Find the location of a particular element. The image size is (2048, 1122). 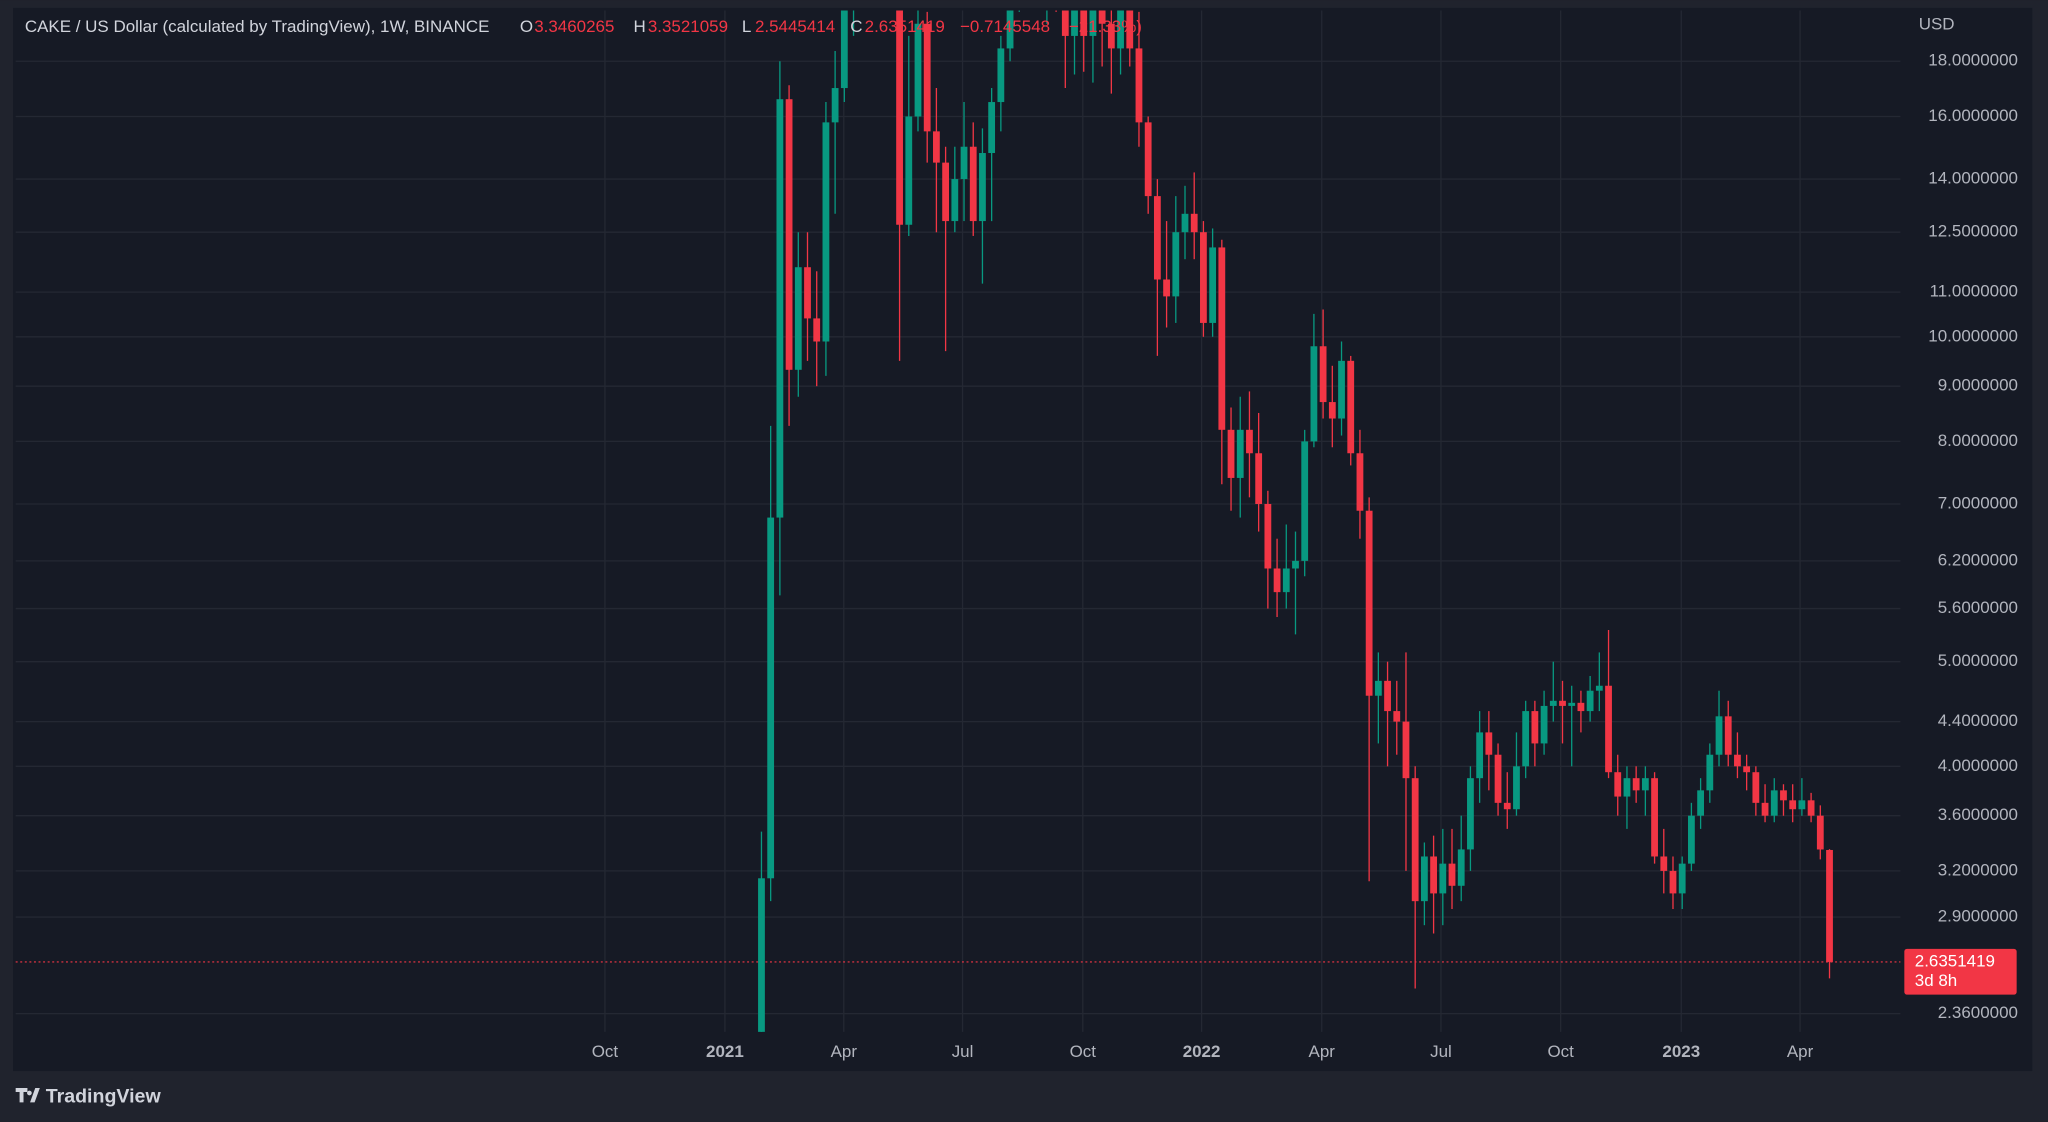

y-tick-label: 12.5000000 is located at coordinates (1973, 231).